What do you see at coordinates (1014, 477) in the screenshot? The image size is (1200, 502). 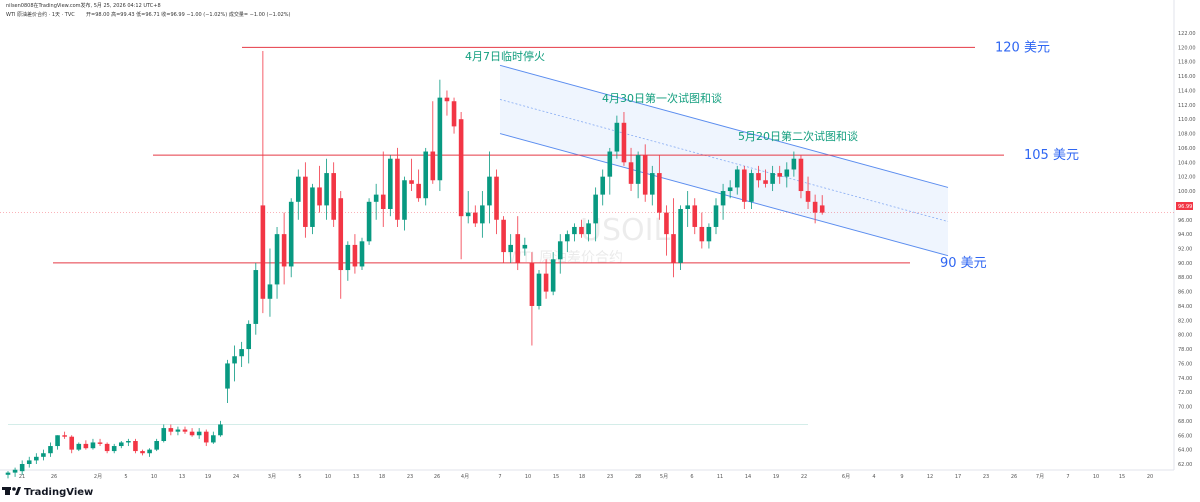 I see `time-tick-label: 26` at bounding box center [1014, 477].